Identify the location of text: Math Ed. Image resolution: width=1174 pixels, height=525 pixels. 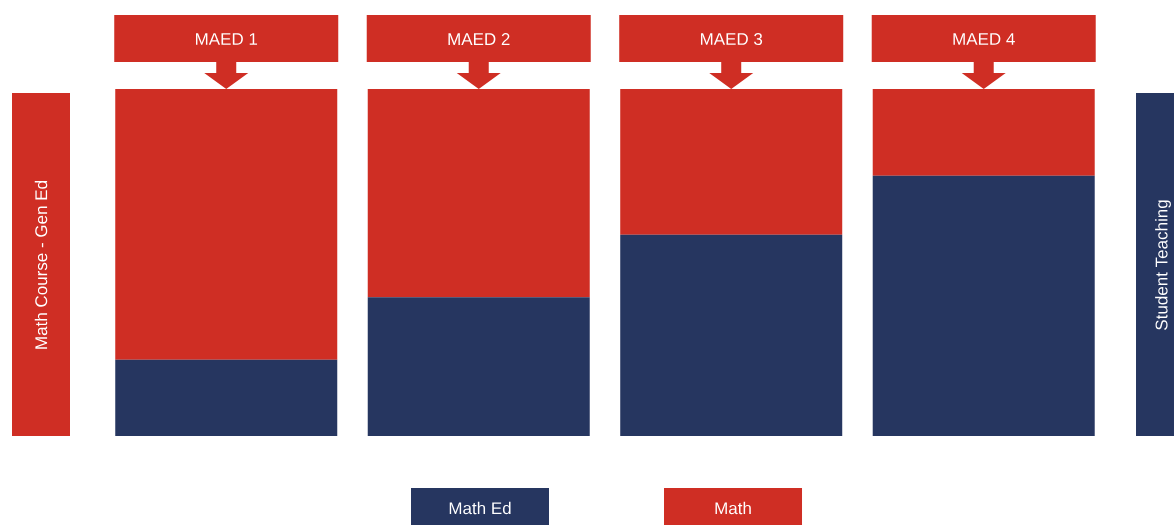
(480, 508).